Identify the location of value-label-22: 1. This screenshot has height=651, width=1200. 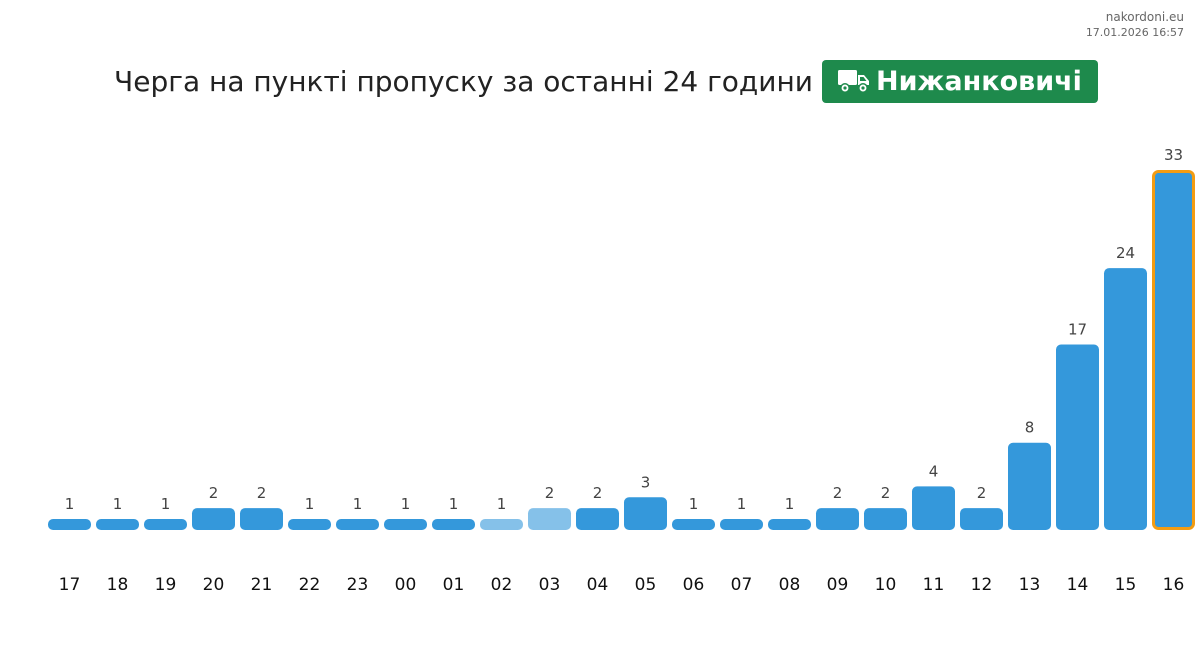
(310, 504).